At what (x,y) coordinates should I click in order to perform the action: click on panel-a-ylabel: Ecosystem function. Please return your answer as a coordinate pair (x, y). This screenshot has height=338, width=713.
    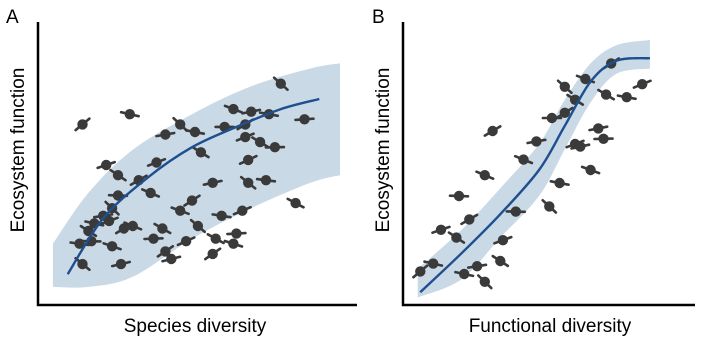
    Looking at the image, I should click on (18, 150).